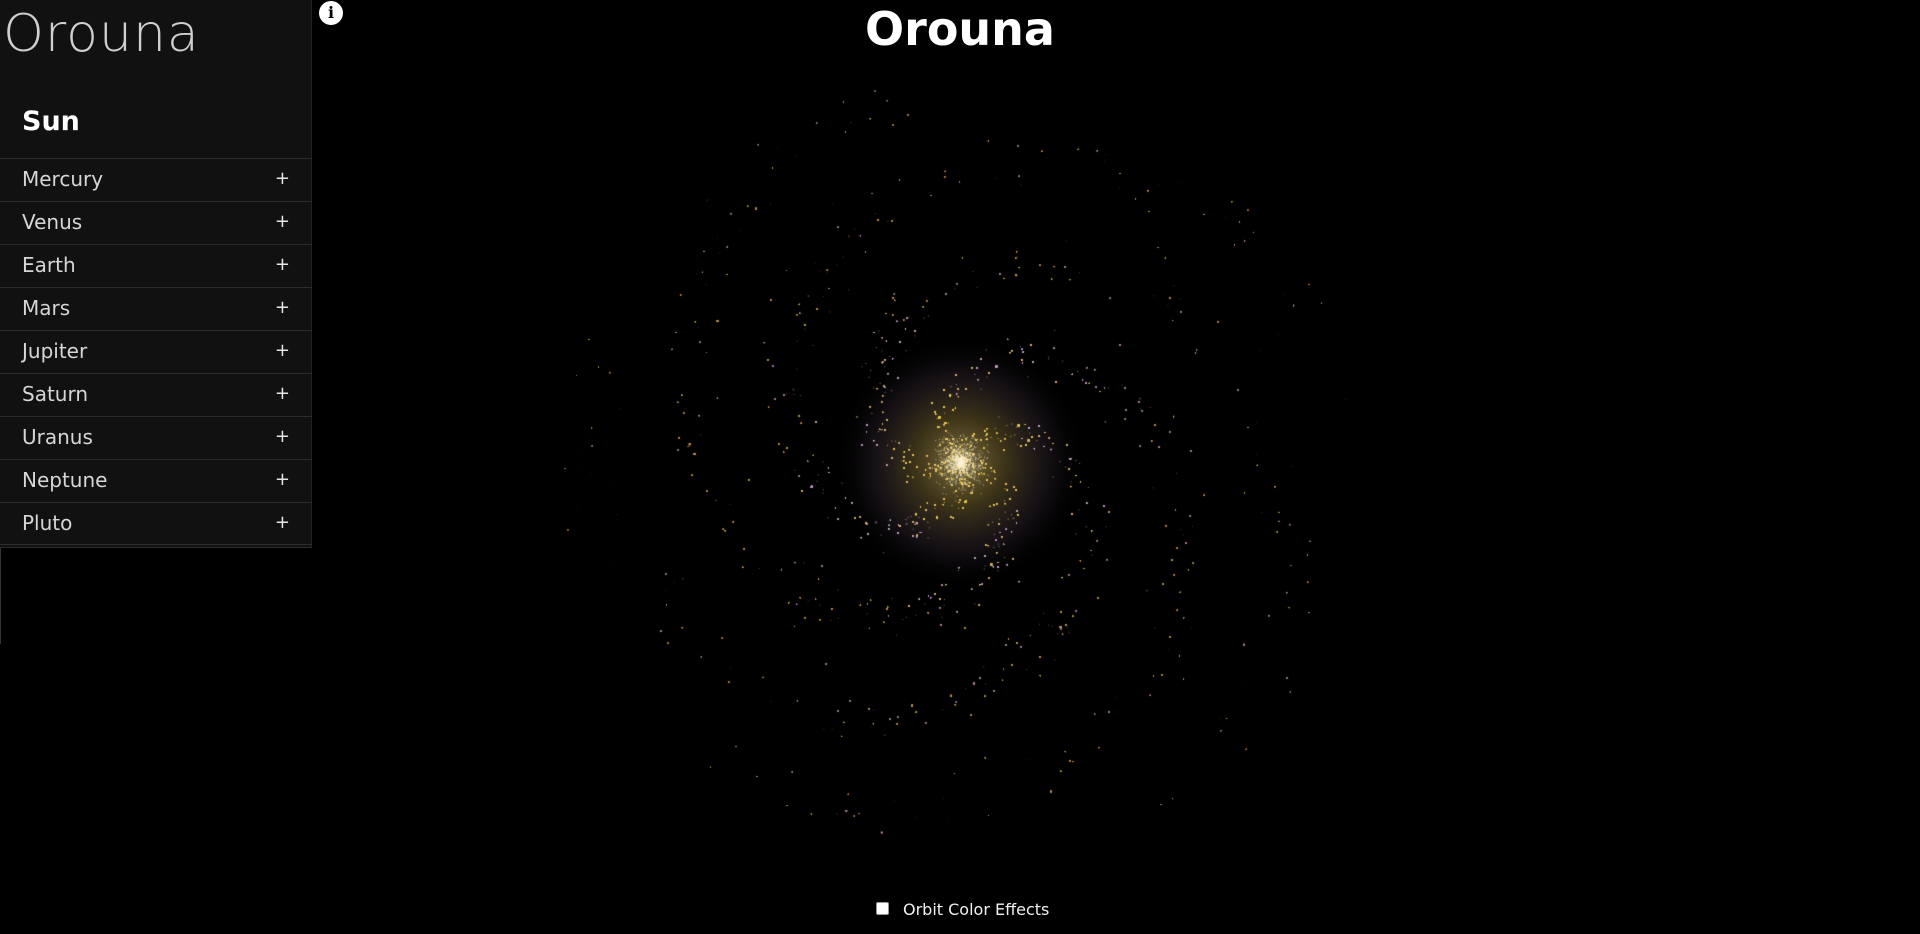  Describe the element at coordinates (46, 308) in the screenshot. I see `sidebar-item-label: Mars` at that location.